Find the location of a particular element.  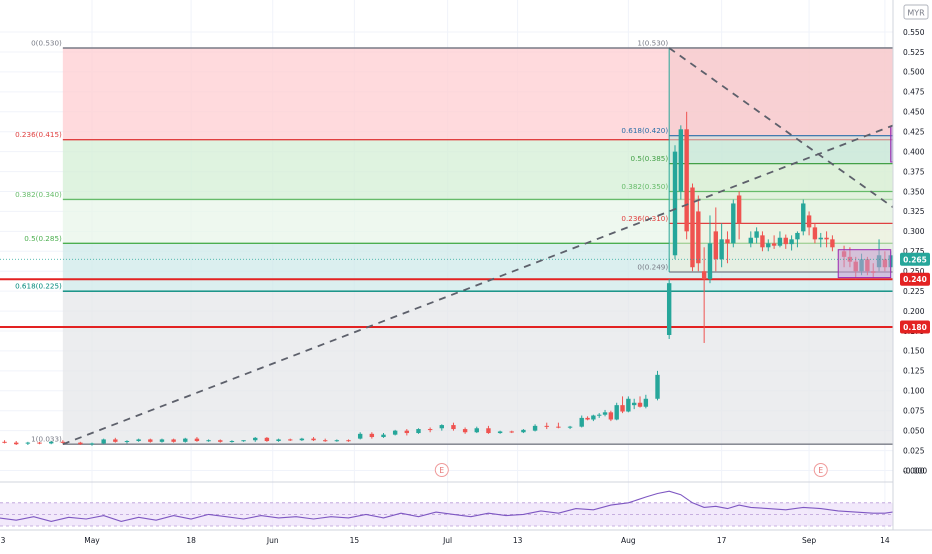

time-axis-tick-label: 3 is located at coordinates (3, 540).